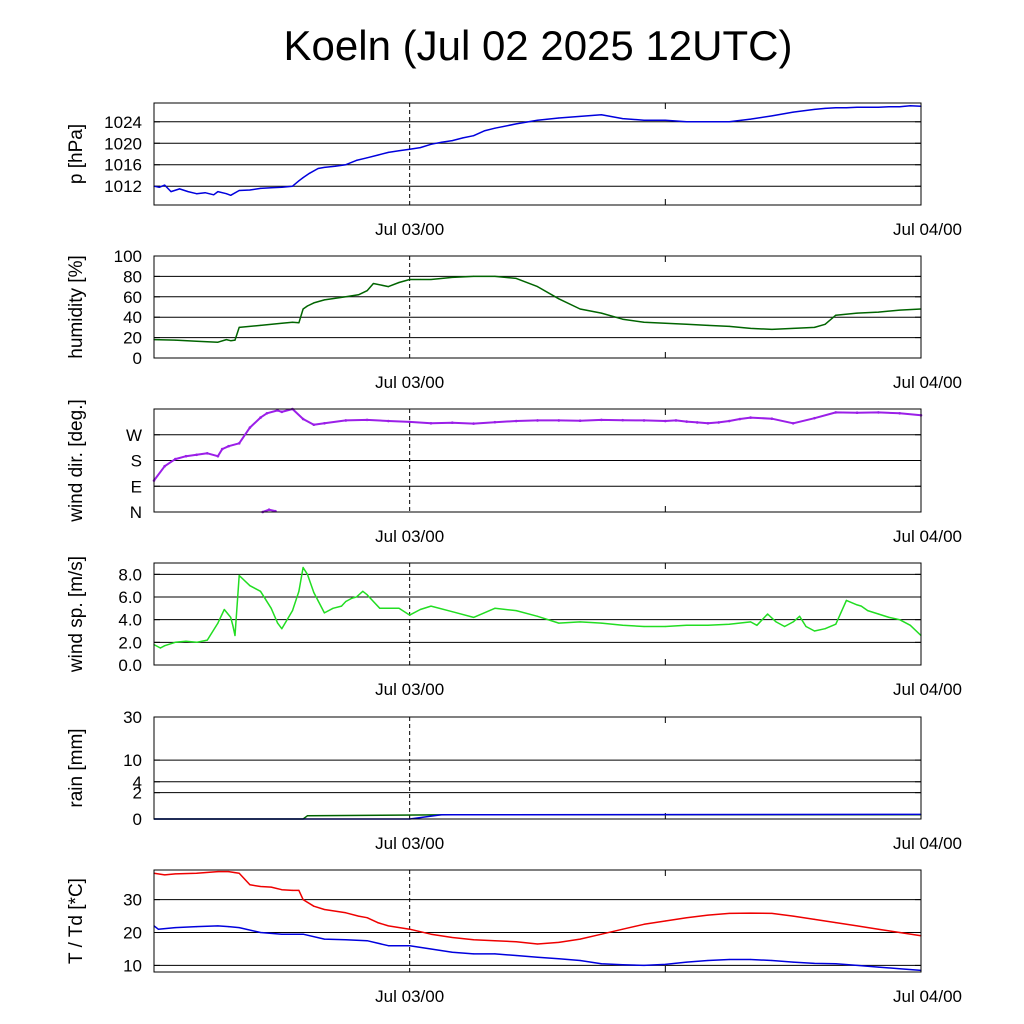 Image resolution: width=1024 pixels, height=1024 pixels. Describe the element at coordinates (123, 143) in the screenshot. I see `y-tick-label: 1020` at that location.